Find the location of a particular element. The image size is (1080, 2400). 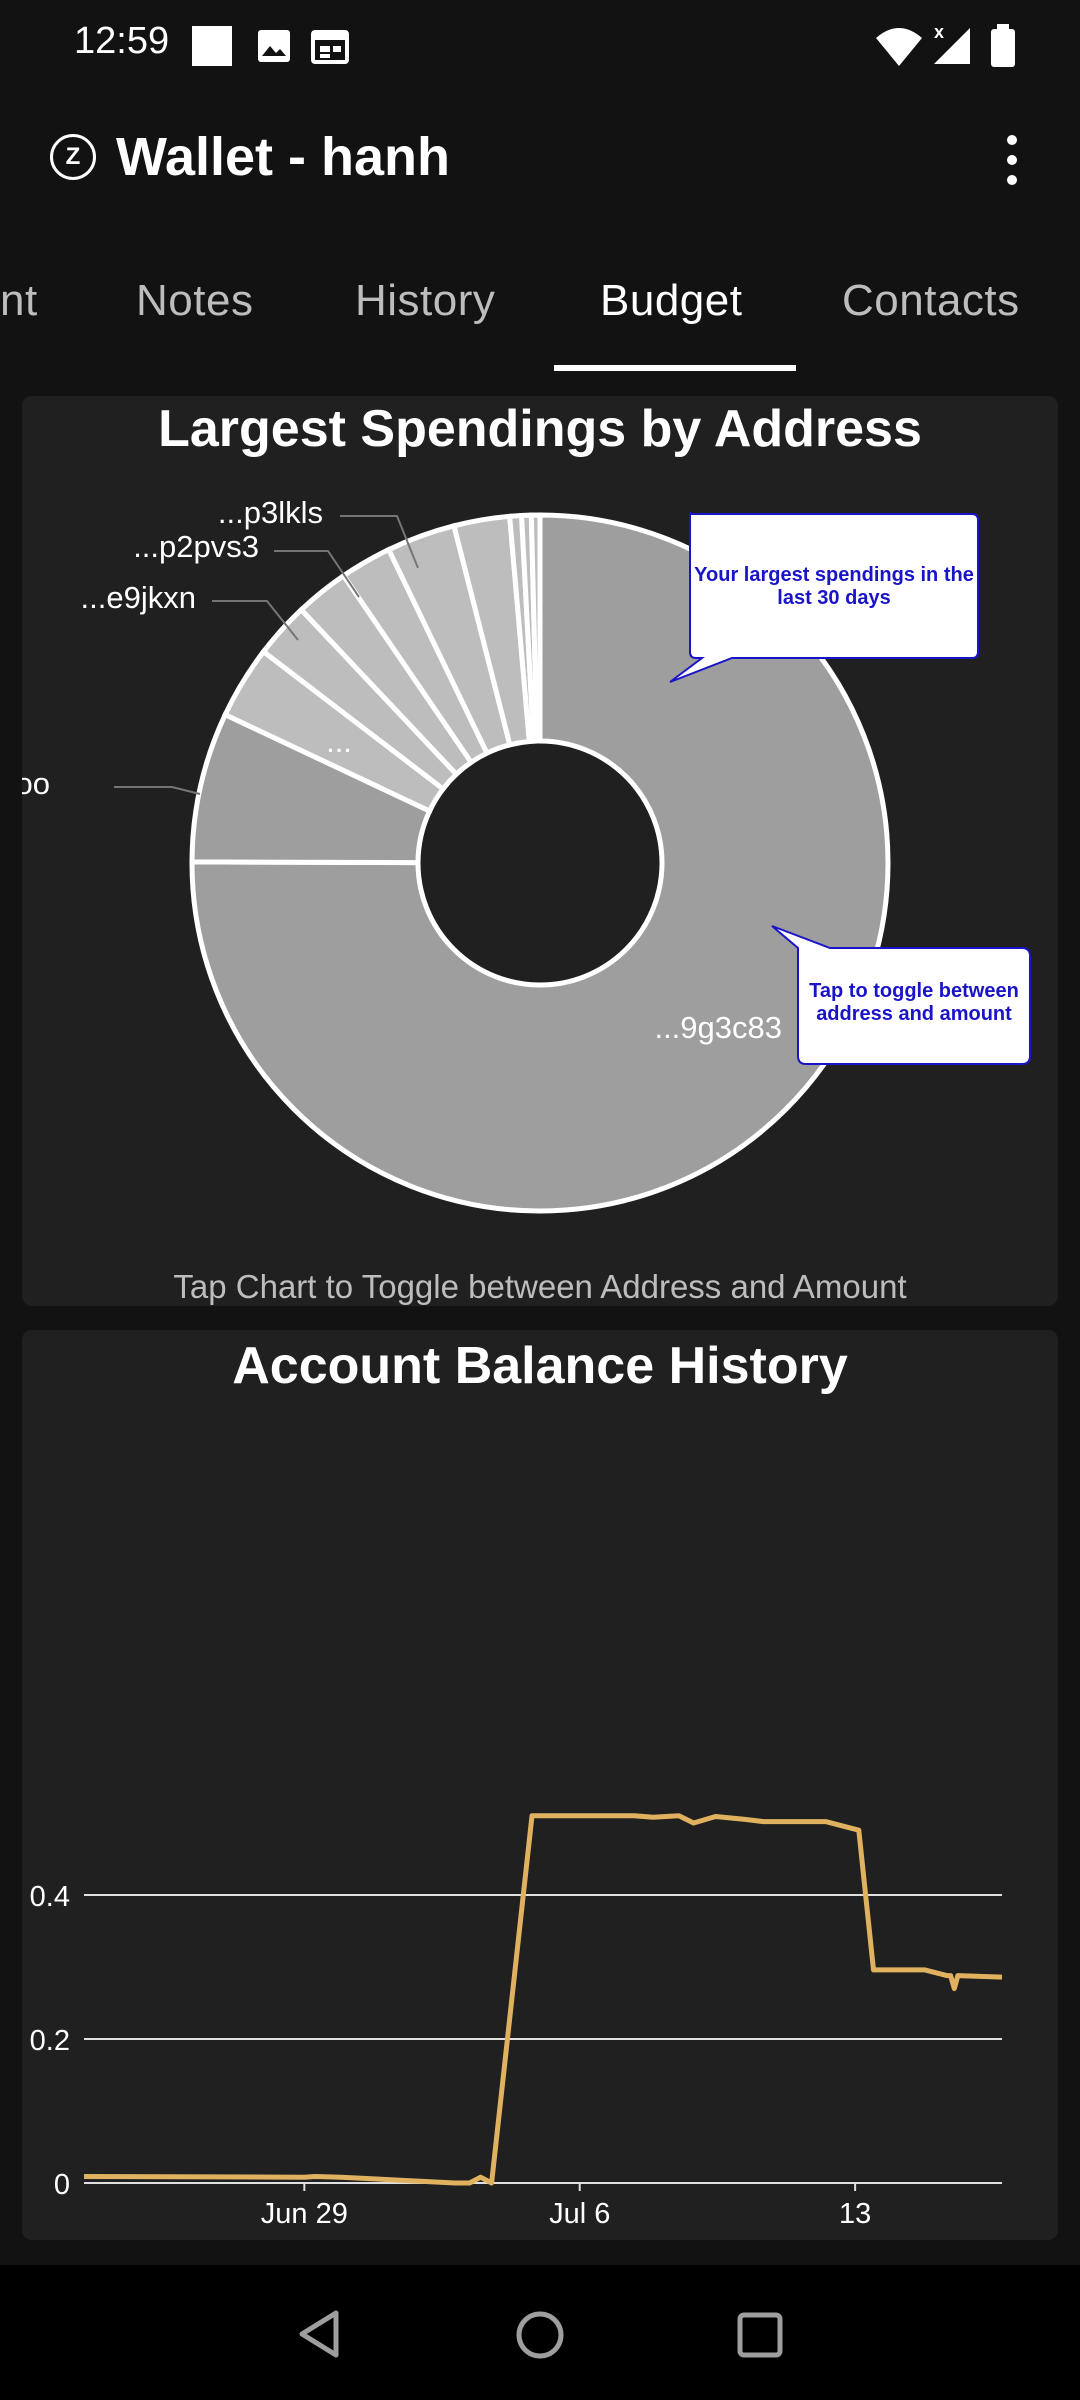

back-icon is located at coordinates (320, 2334).